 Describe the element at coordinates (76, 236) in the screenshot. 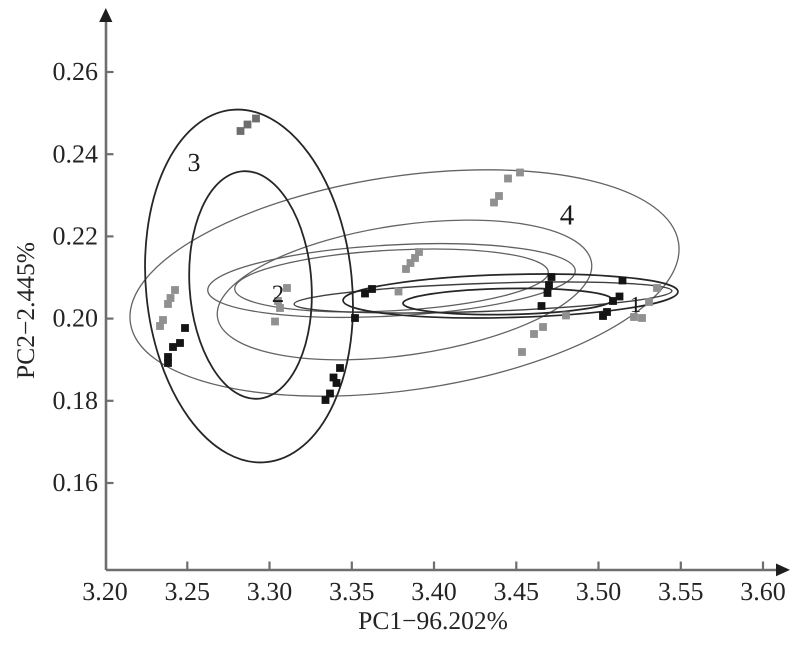

I see `svg-text: 0.22` at that location.